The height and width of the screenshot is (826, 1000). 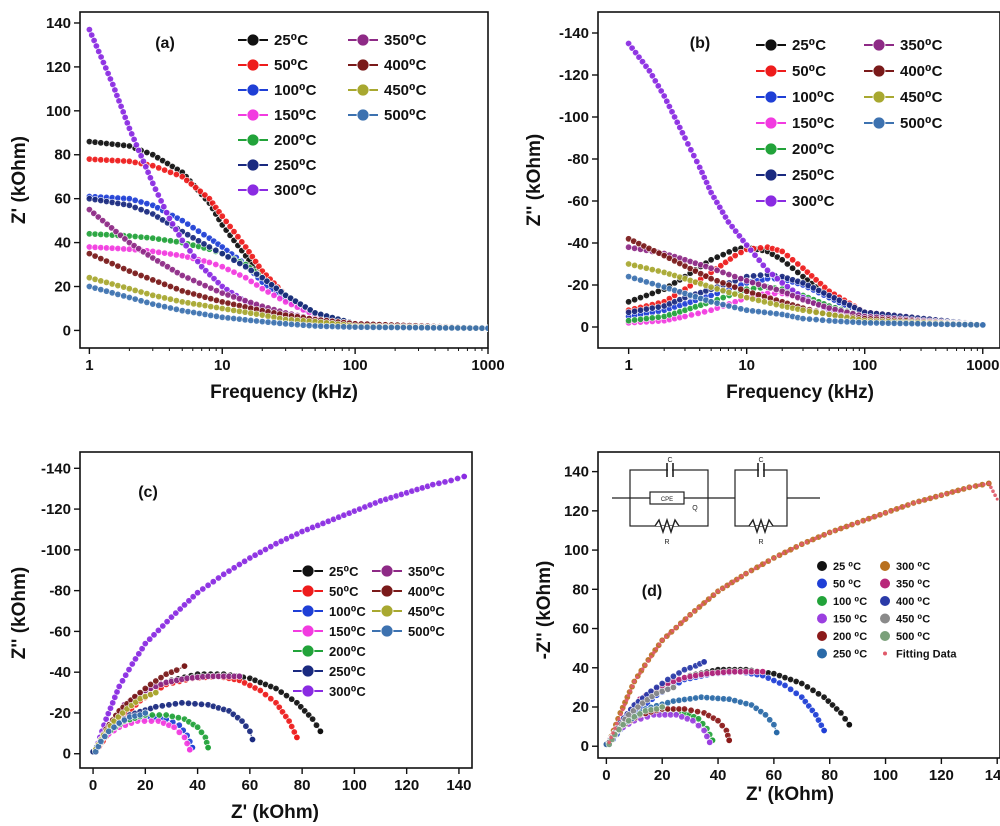 I want to click on legend-item: Fitting Data, so click(x=920, y=655).